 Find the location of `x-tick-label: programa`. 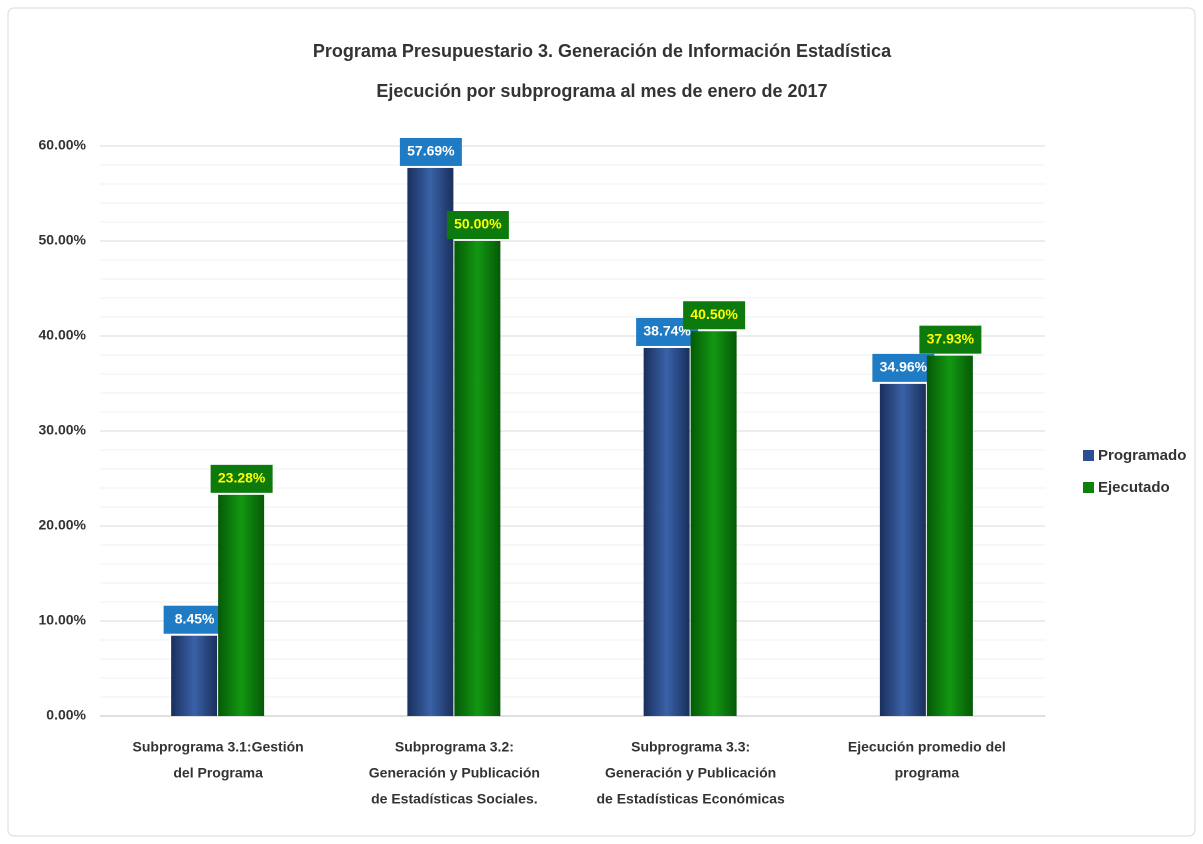

x-tick-label: programa is located at coordinates (927, 773).